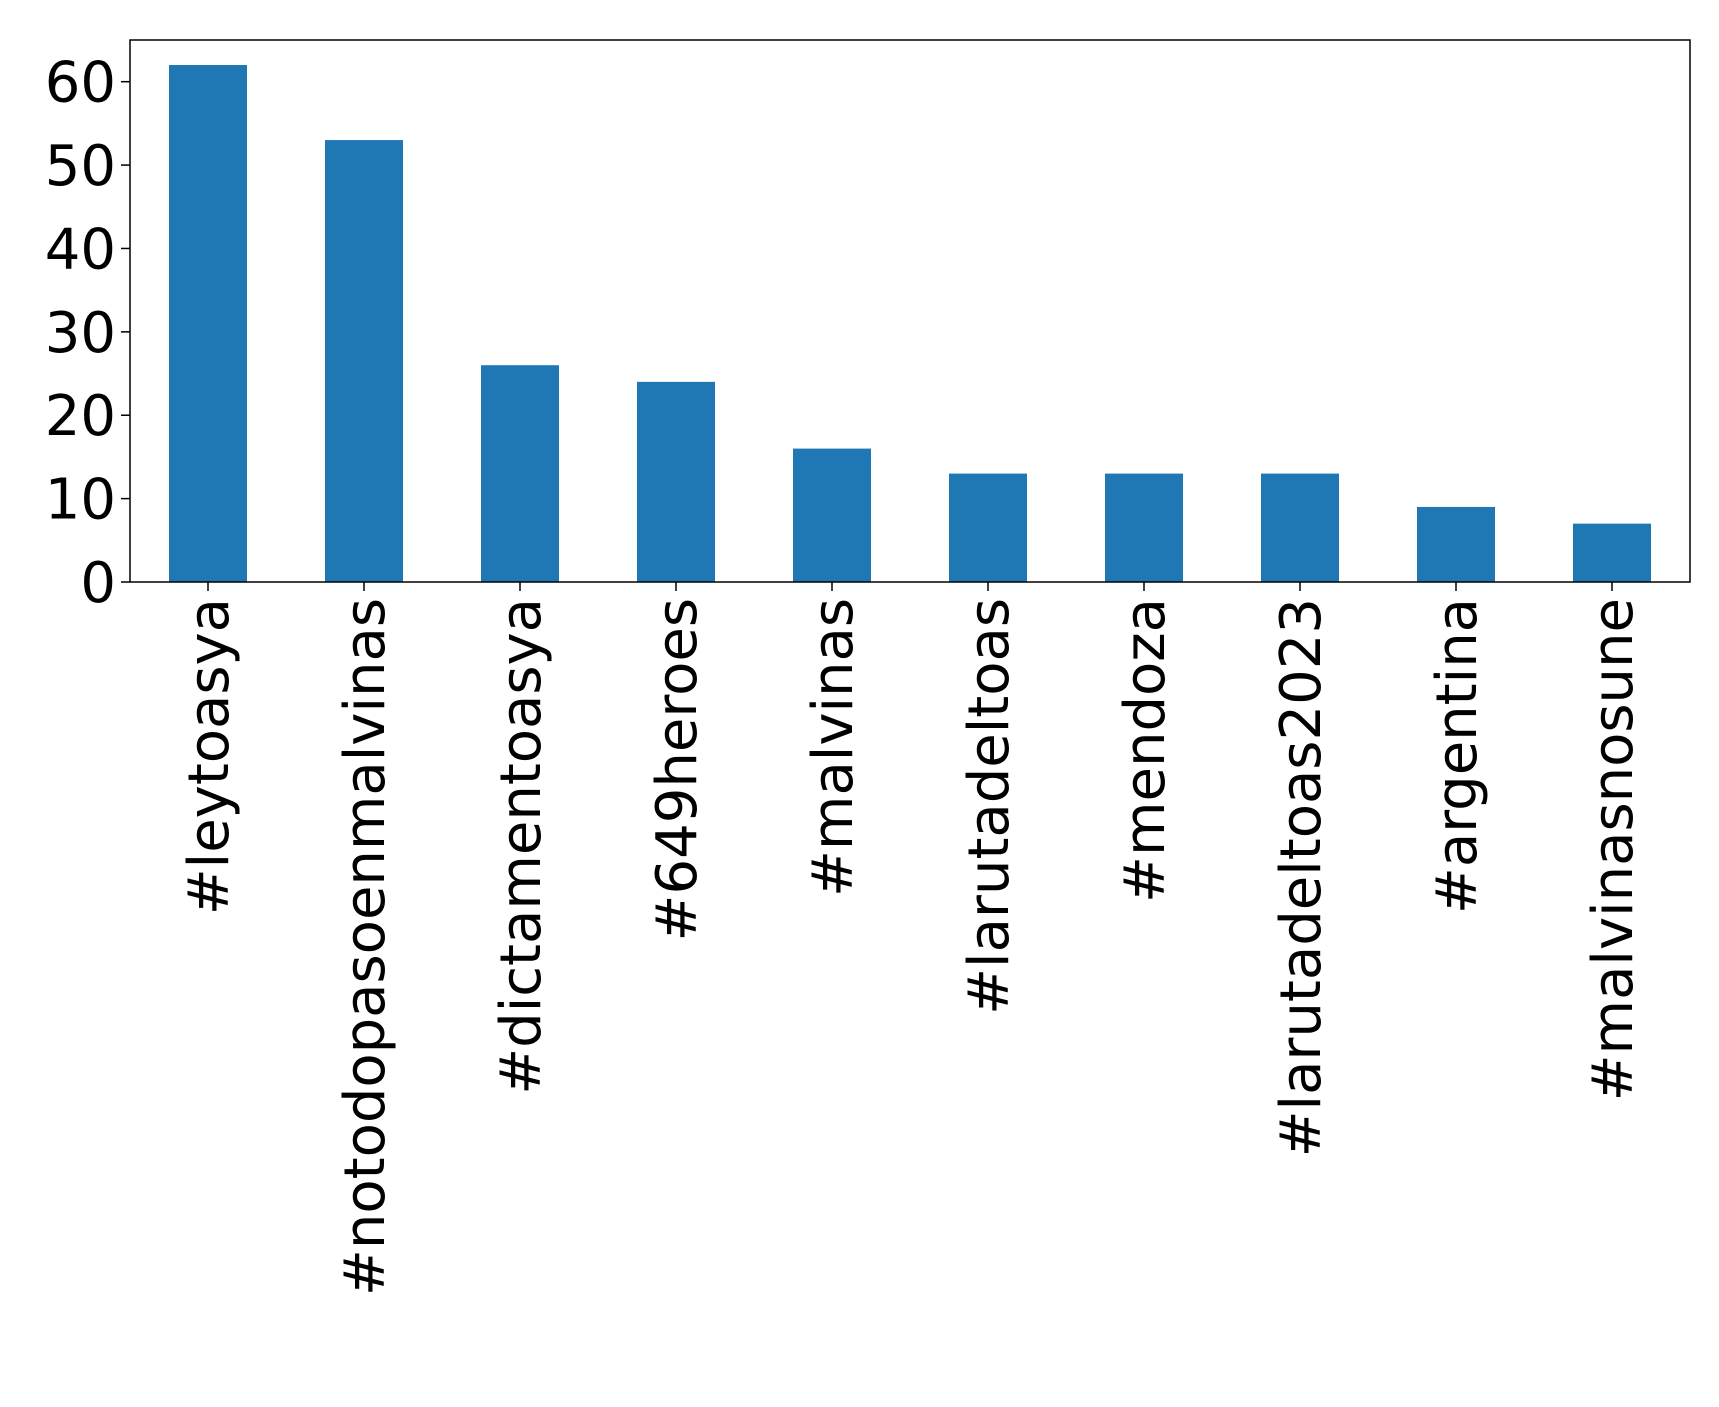 The height and width of the screenshot is (1407, 1719). I want to click on y-tick-label: 50, so click(80, 166).